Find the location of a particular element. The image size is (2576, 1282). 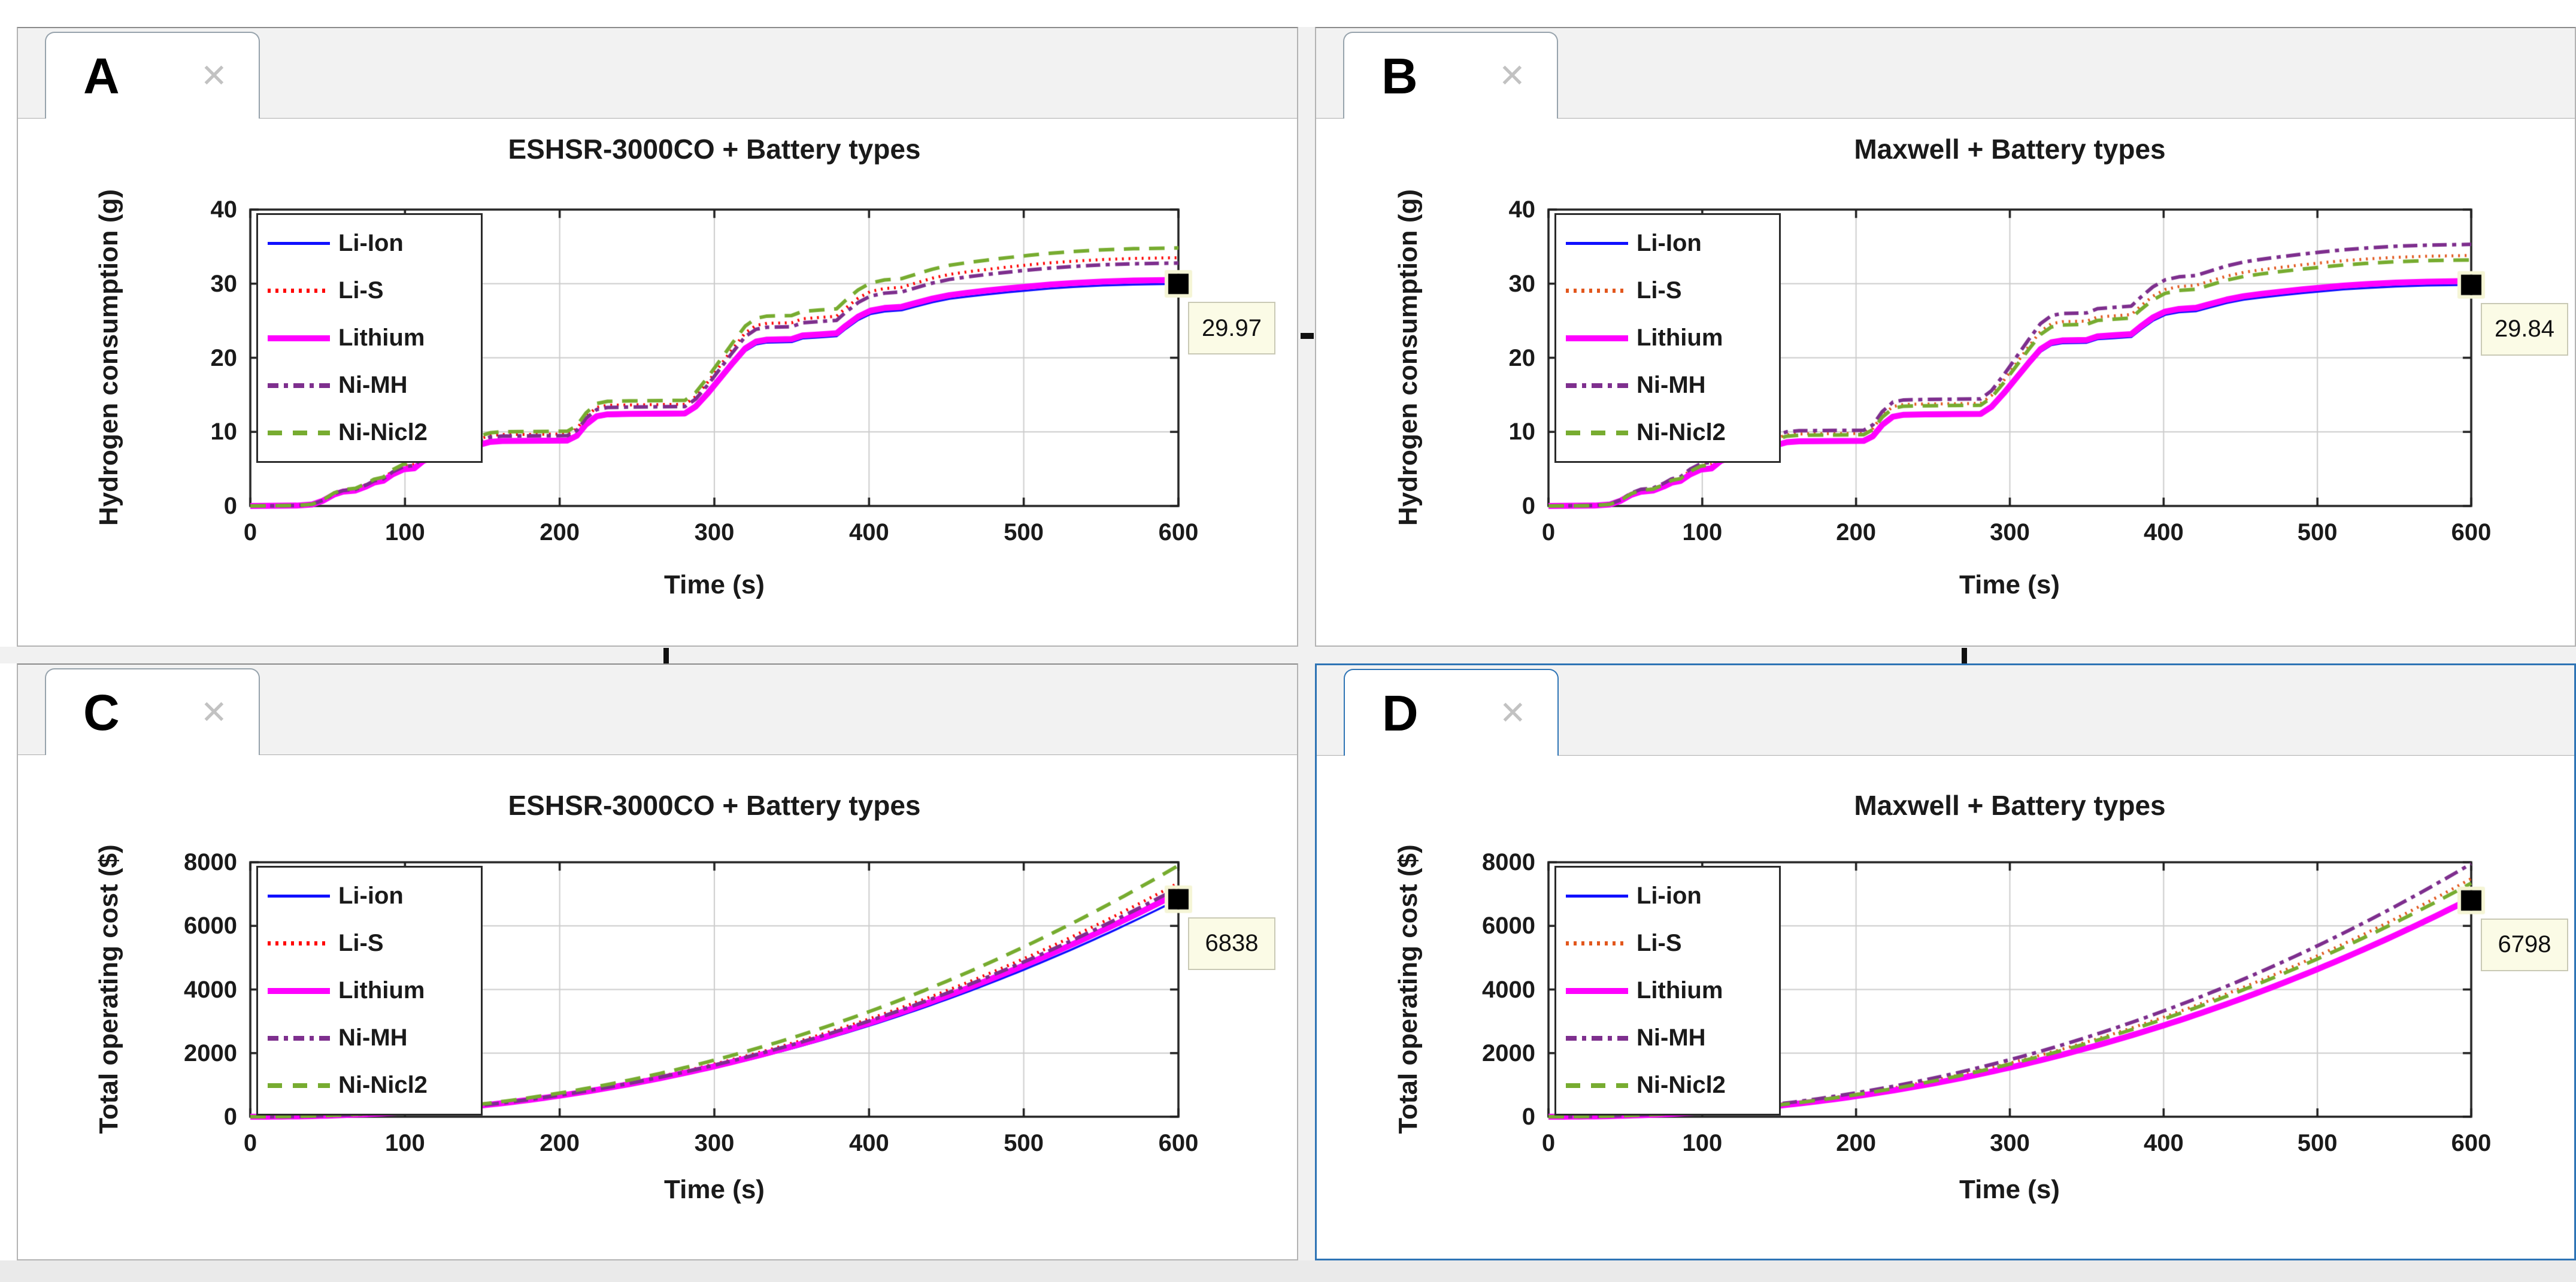

y-tick-label: 20 is located at coordinates (224, 358).